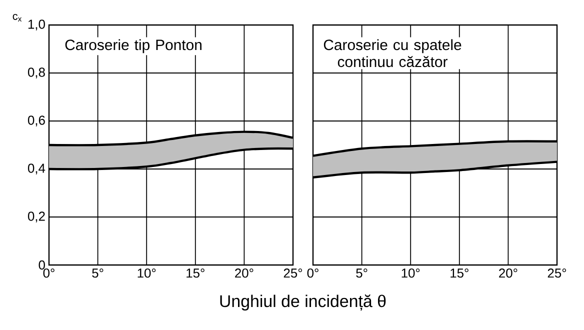 The height and width of the screenshot is (330, 584). I want to click on y-tick-label: 0,8, so click(36, 73).